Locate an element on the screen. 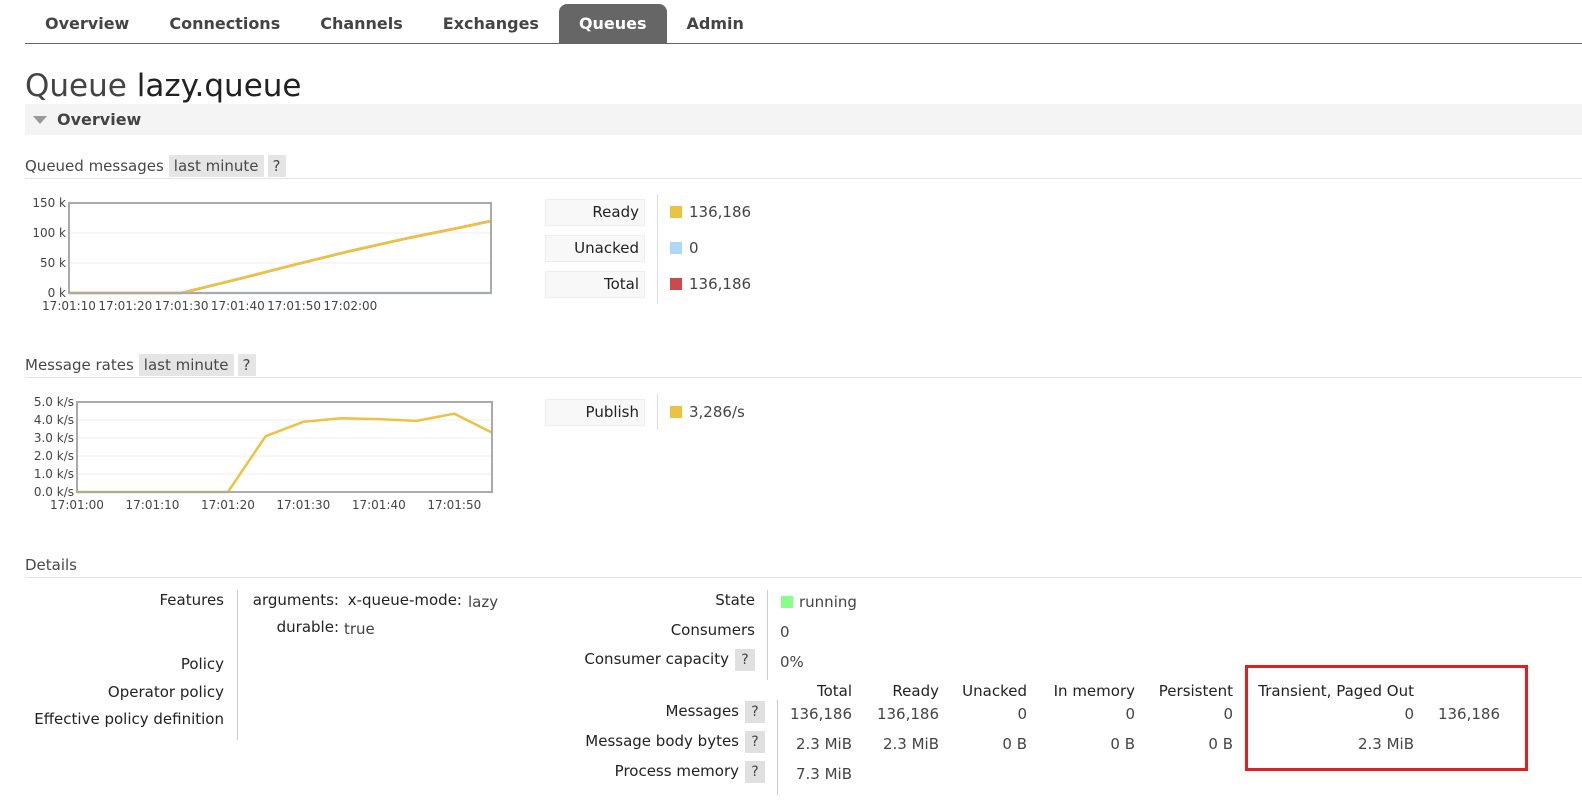  tab-overview: Overview is located at coordinates (87, 23).